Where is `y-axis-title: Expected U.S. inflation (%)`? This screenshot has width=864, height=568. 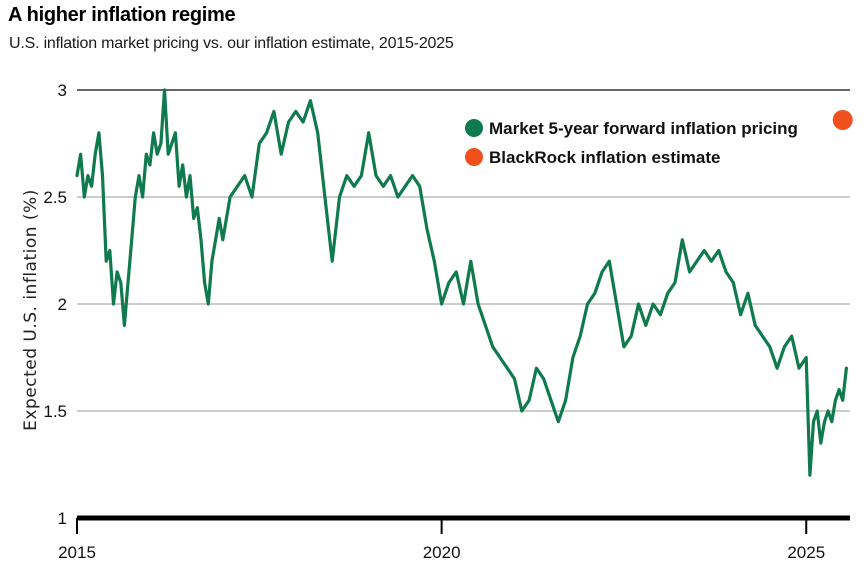
y-axis-title: Expected U.S. inflation (%) is located at coordinates (31, 310).